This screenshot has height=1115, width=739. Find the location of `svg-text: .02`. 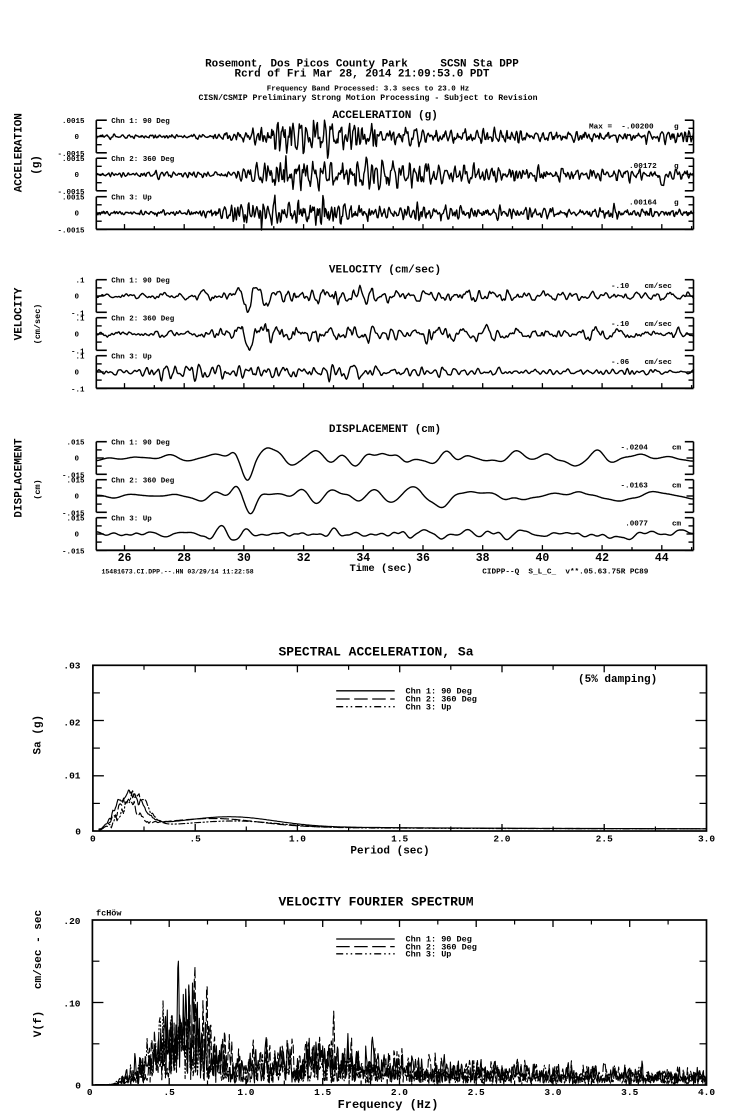

svg-text: .02 is located at coordinates (71, 722).